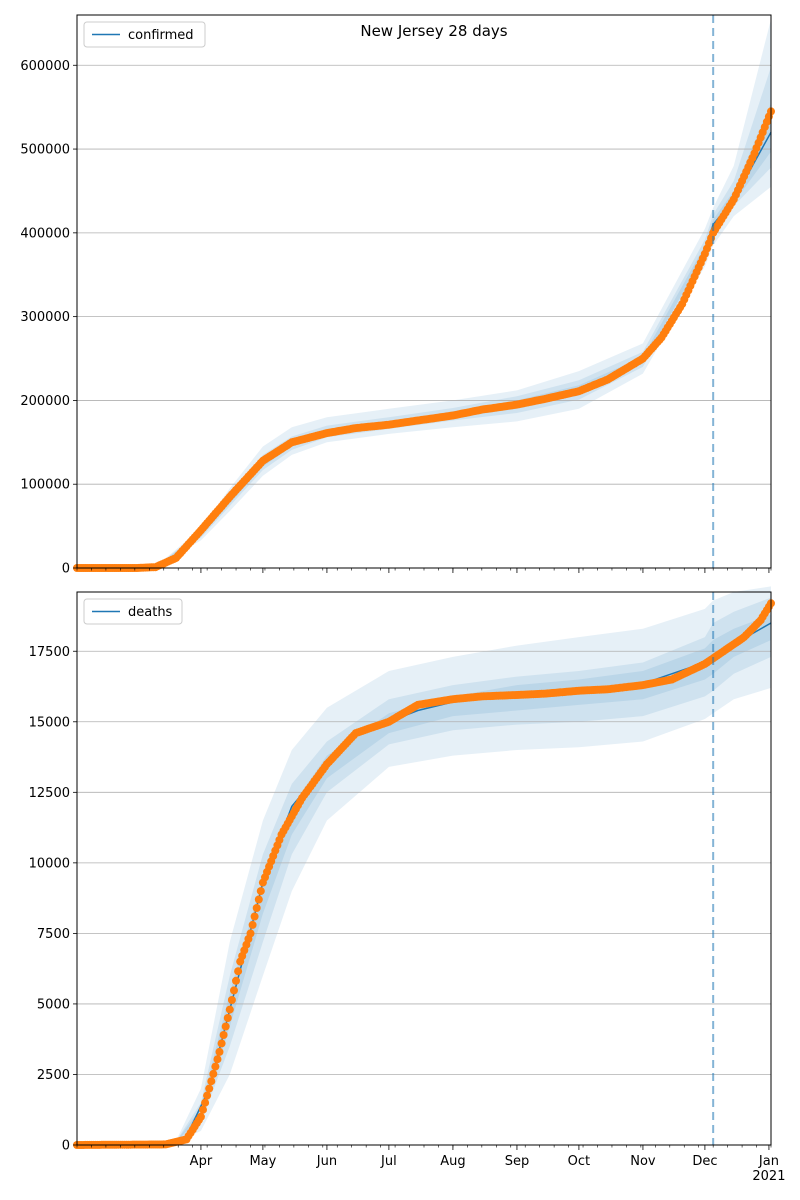 This screenshot has width=800, height=1200. What do you see at coordinates (262, 1161) in the screenshot?
I see `x-tick-label: May` at bounding box center [262, 1161].